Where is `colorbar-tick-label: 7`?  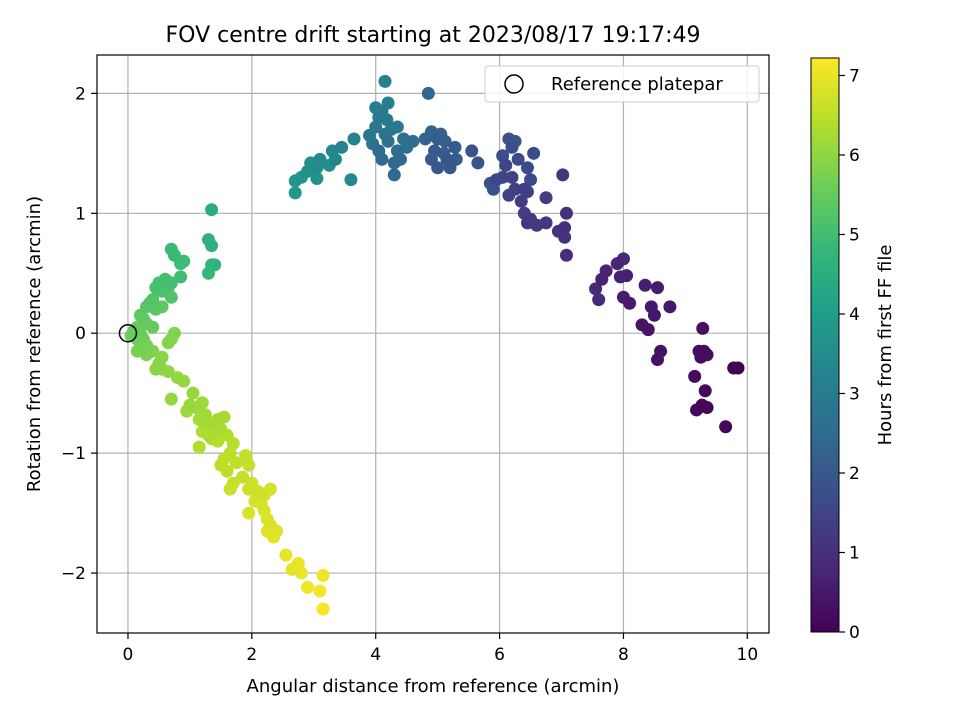
colorbar-tick-label: 7 is located at coordinates (854, 76).